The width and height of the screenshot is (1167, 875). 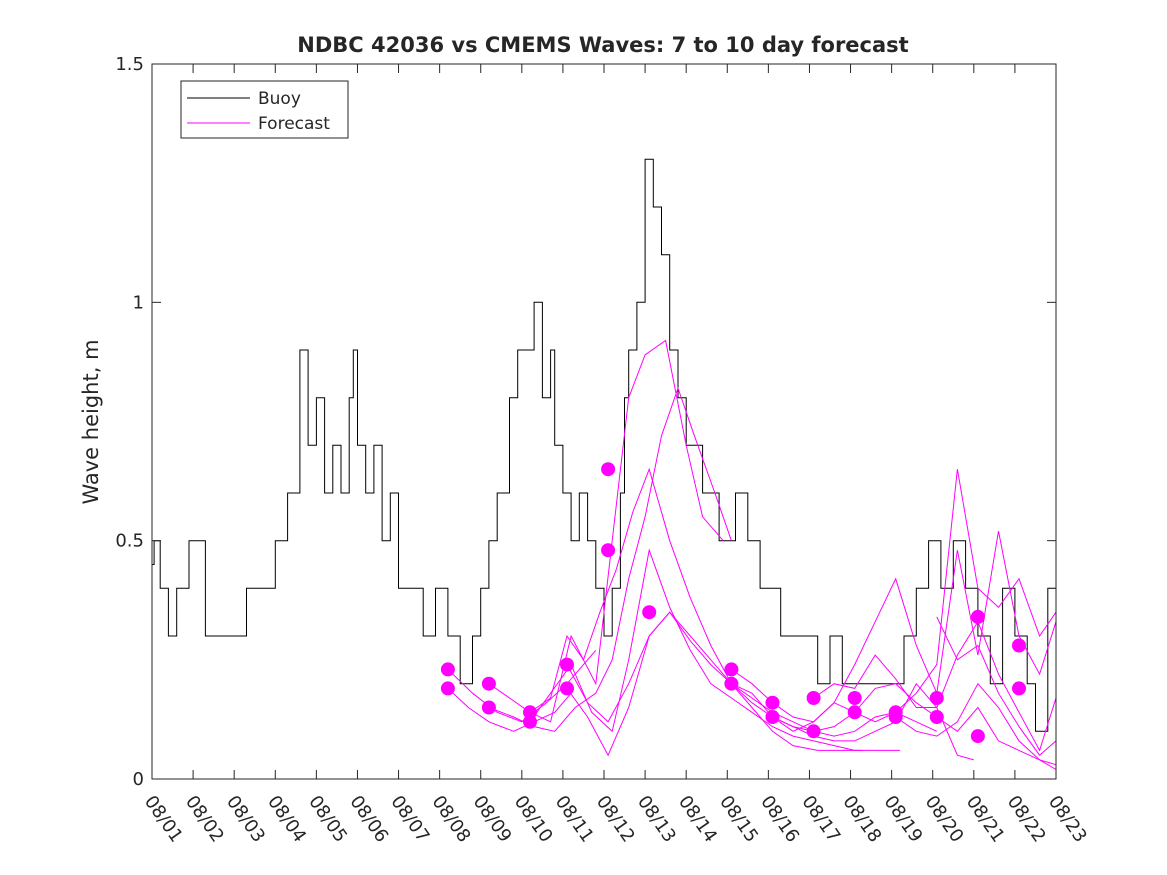 I want to click on x-tick-label: 08/05, so click(x=327, y=819).